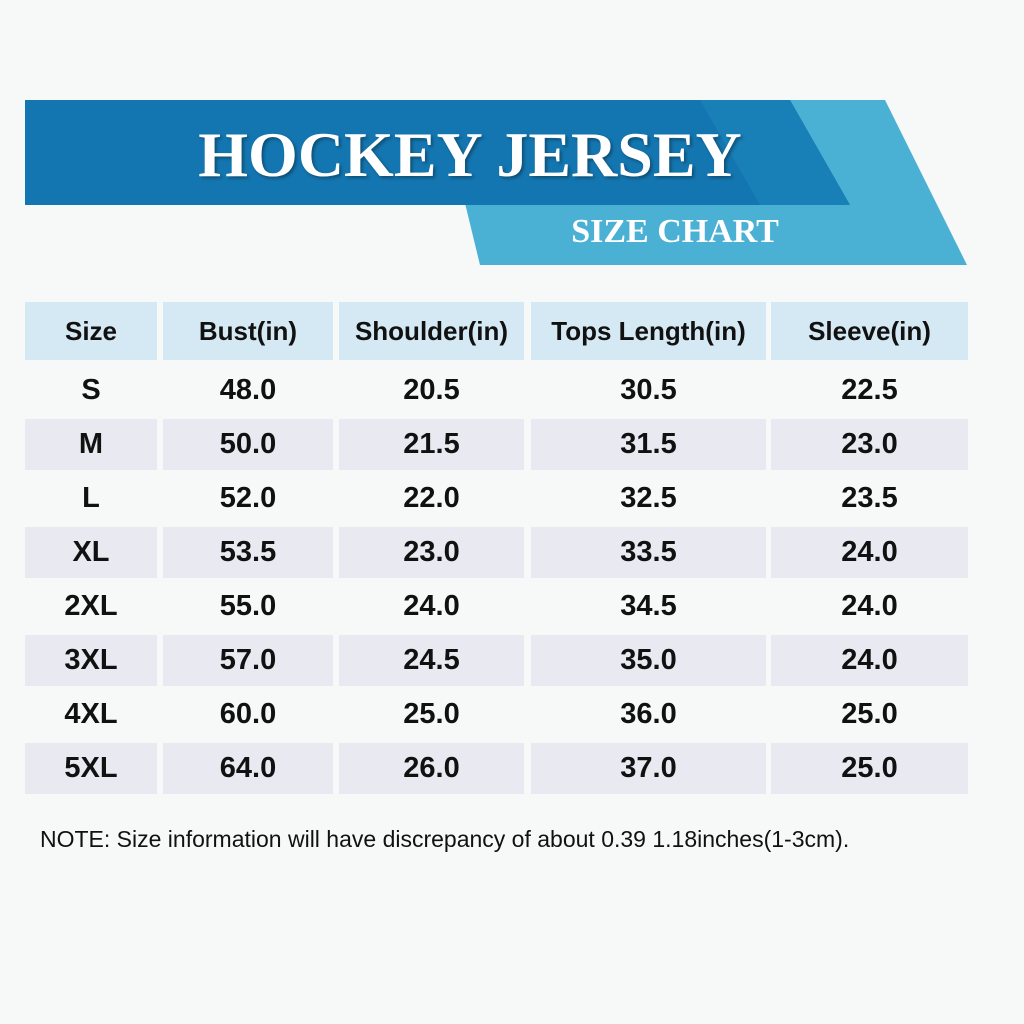 The height and width of the screenshot is (1024, 1024). I want to click on measurement: 52.0, so click(248, 498).